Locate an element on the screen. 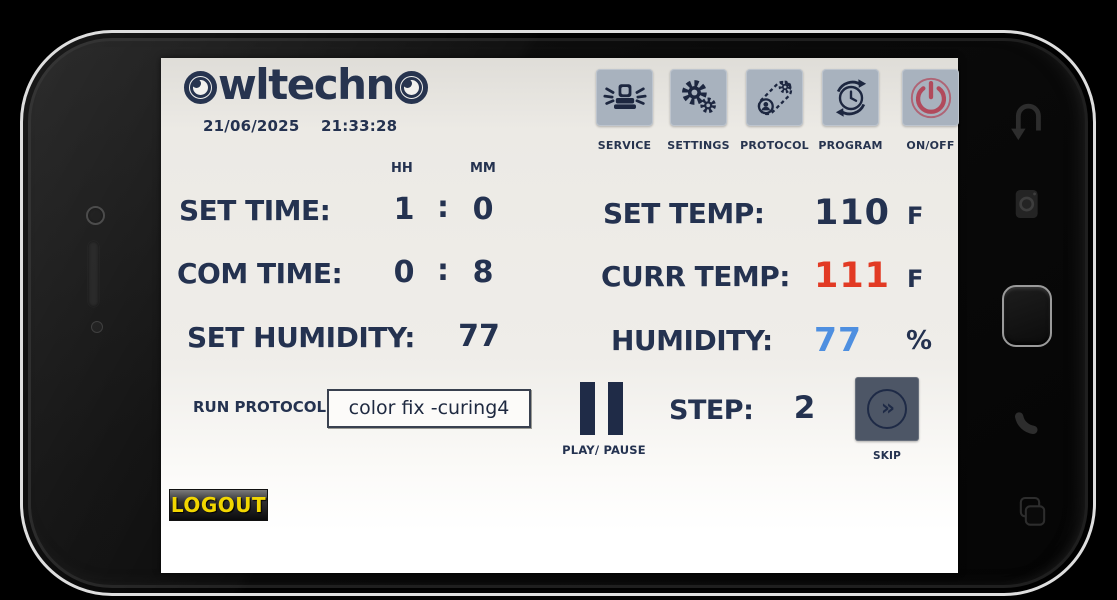 The height and width of the screenshot is (600, 1117). brand-logo: wltechn is located at coordinates (306, 85).